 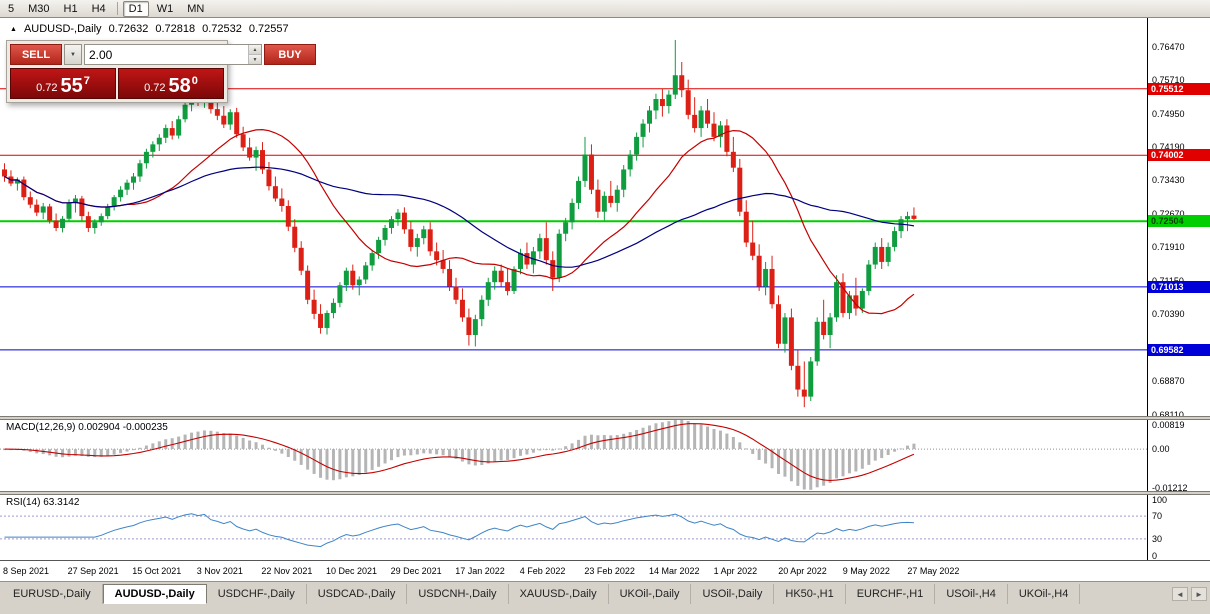 I want to click on tab-usdcad-daily: USDCAD-,Daily, so click(x=357, y=594).